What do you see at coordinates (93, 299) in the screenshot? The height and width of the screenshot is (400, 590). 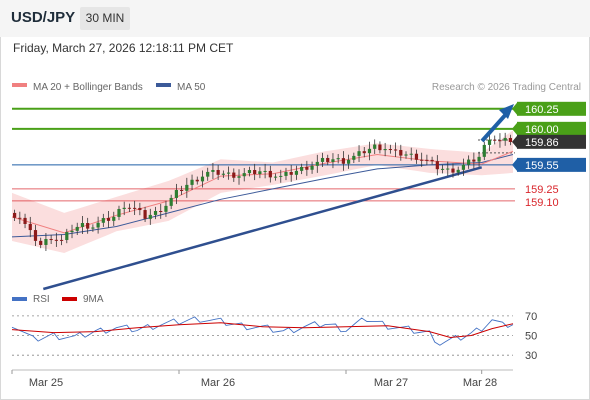 I see `legend-label-rsi-ma: 9MA` at bounding box center [93, 299].